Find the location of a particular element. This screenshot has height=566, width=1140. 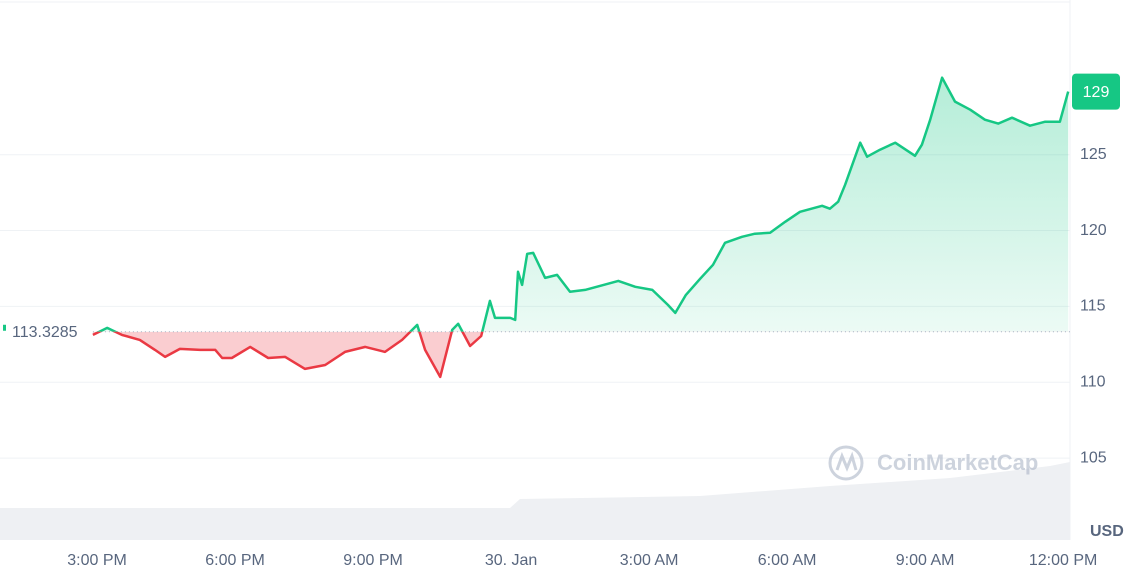

watermark-logo-mark is located at coordinates (846, 461).